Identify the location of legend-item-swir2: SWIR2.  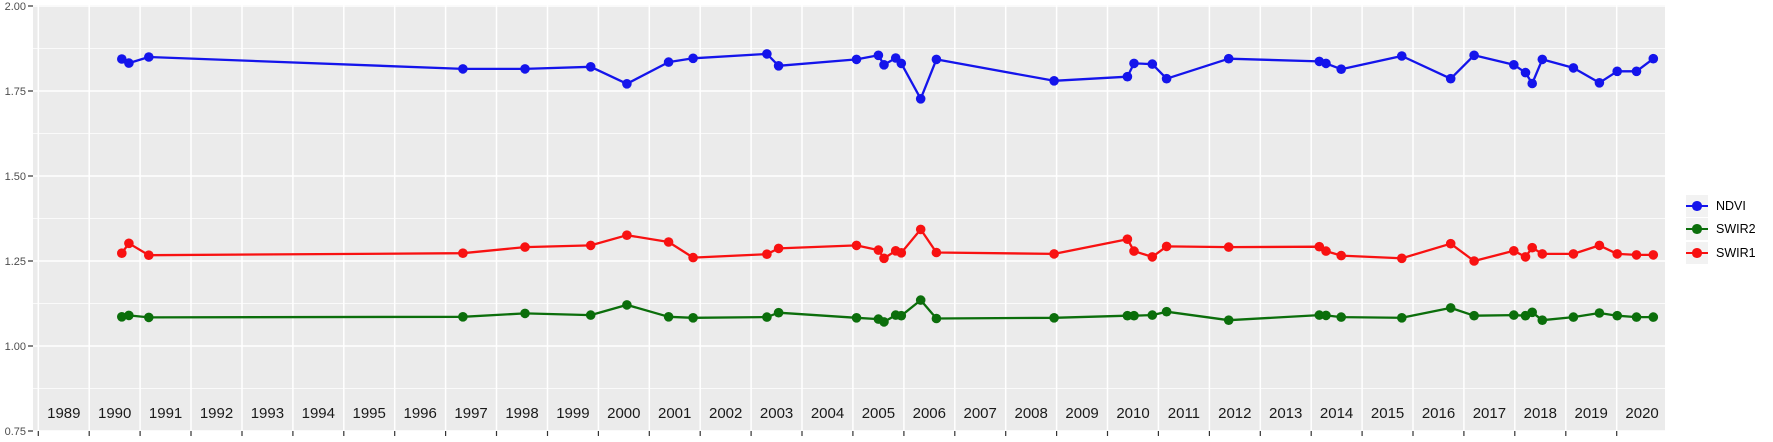
(1721, 230).